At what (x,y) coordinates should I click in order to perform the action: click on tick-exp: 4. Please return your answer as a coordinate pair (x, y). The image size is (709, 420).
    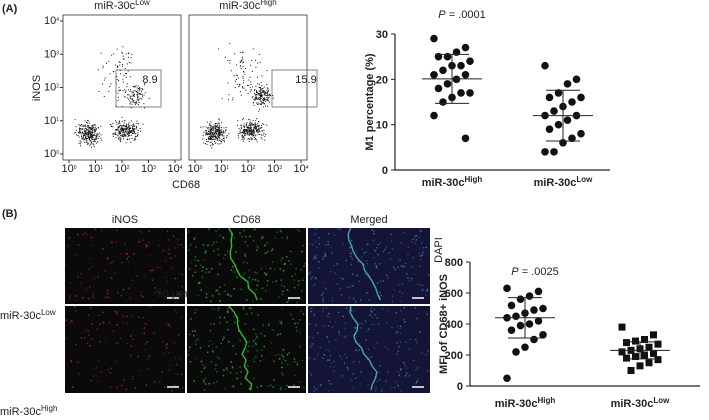
    Looking at the image, I should click on (57, 20).